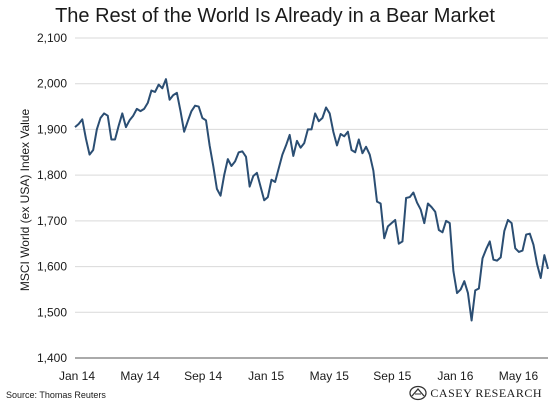 This screenshot has height=407, width=550. I want to click on x-tick-label: Sep 14, so click(203, 376).